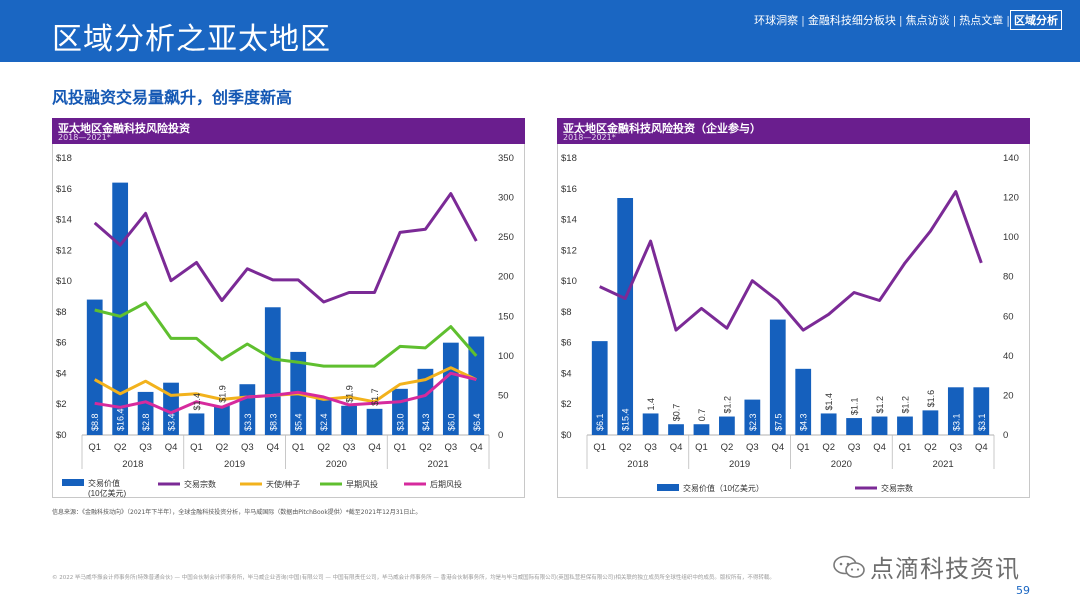 Image resolution: width=1080 pixels, height=607 pixels. I want to click on top-nav: 环球洞察 | 金融科技细分板块 | 焦点访谈 | 热点文章 | 区域分析, so click(906, 20).